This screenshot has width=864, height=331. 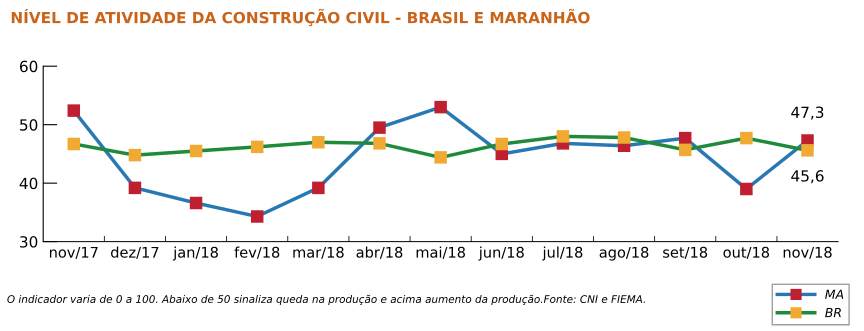 I want to click on x-tick-label: nov/17, so click(x=74, y=252).